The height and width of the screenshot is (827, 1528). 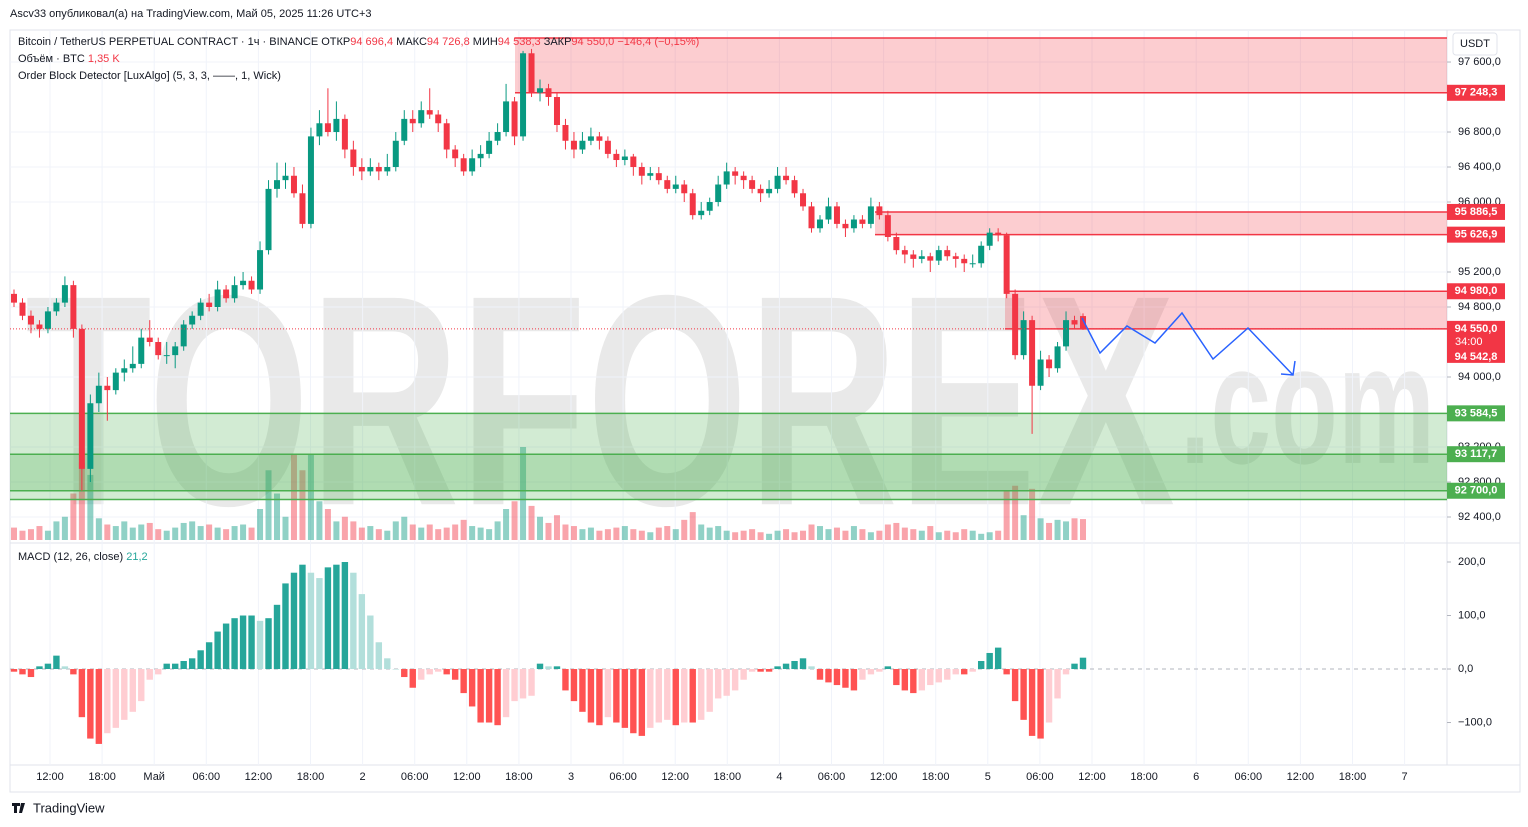 I want to click on order-block, so click(x=728, y=472).